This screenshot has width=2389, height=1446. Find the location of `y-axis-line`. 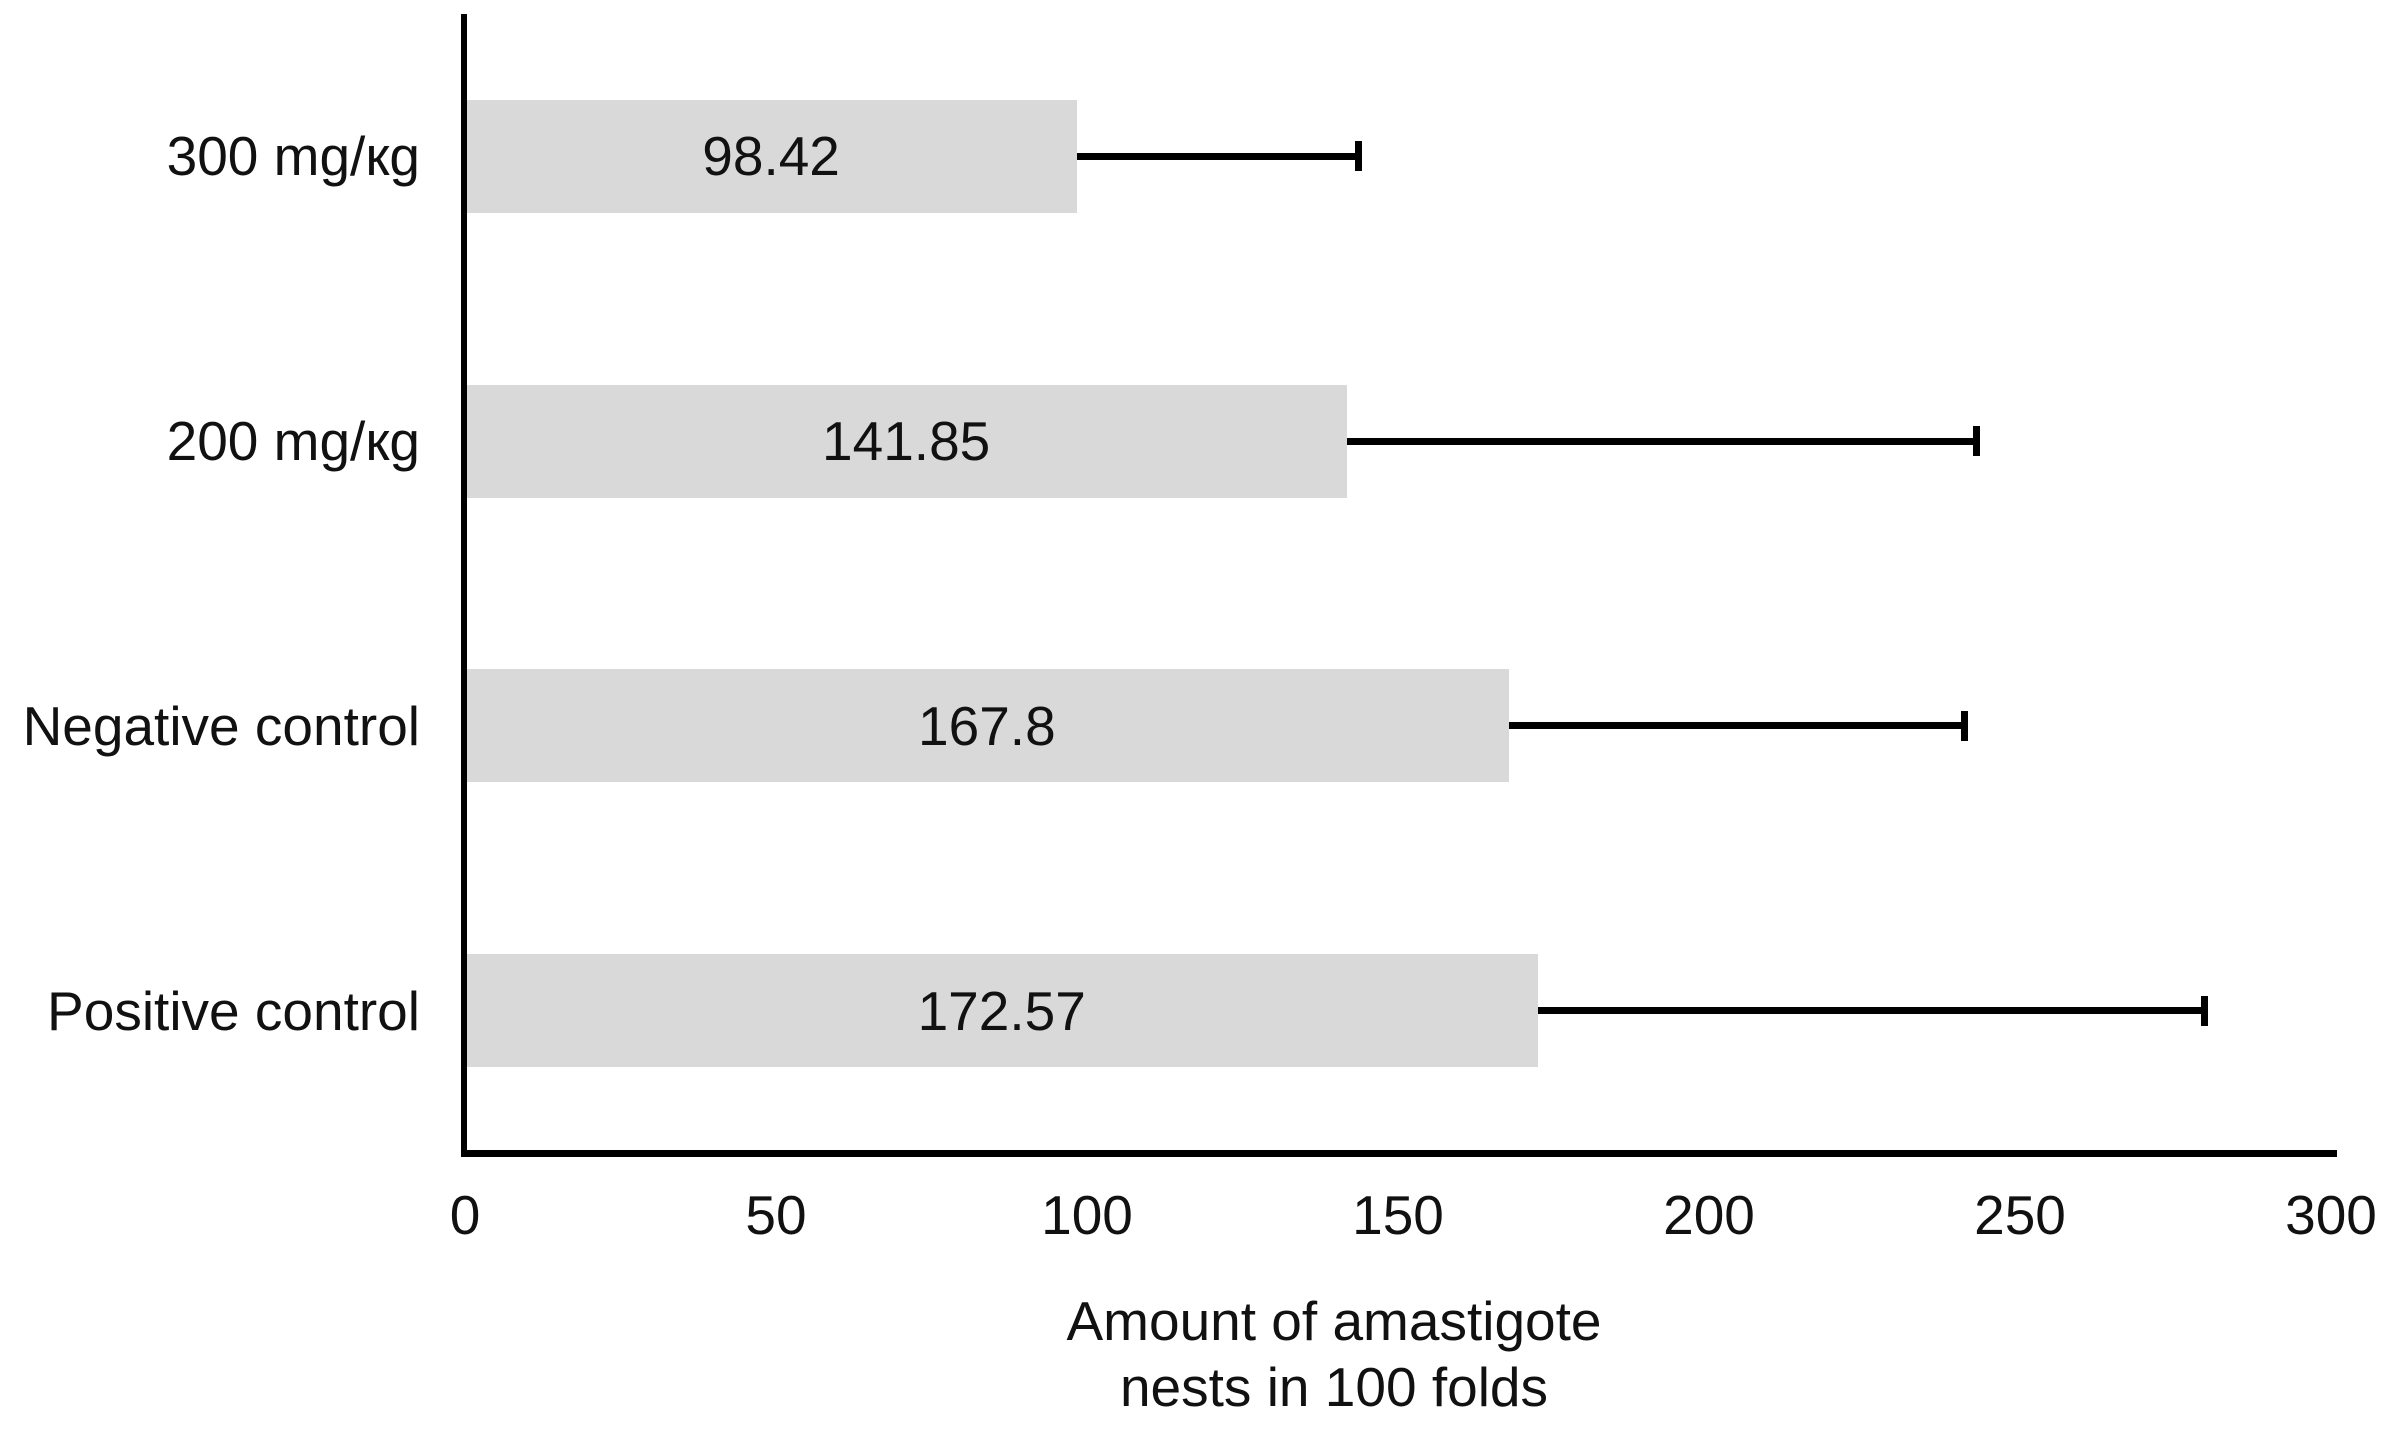

y-axis-line is located at coordinates (464, 585).